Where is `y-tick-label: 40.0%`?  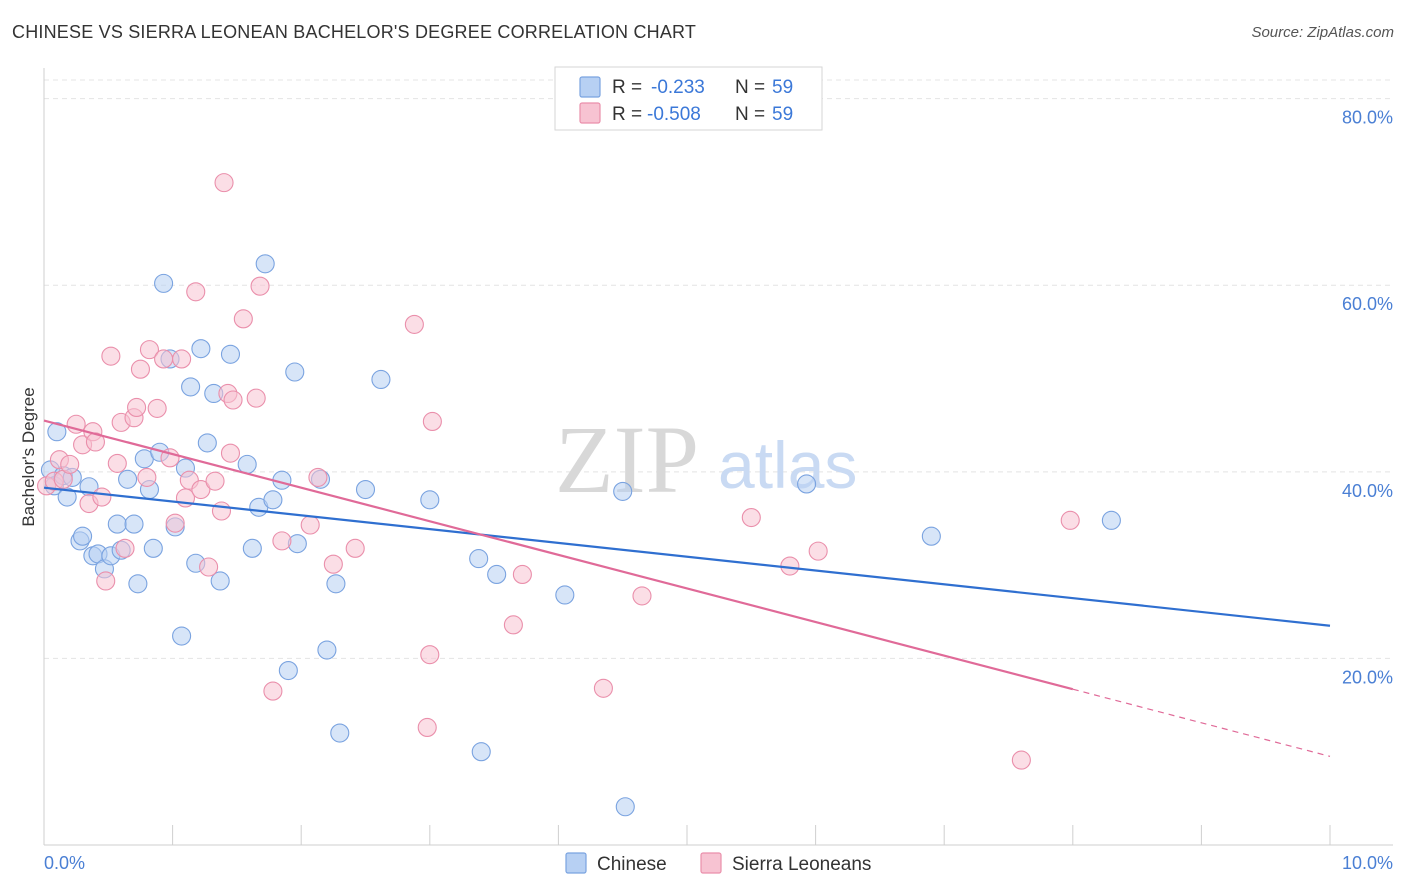 y-tick-label: 40.0% is located at coordinates (1367, 491).